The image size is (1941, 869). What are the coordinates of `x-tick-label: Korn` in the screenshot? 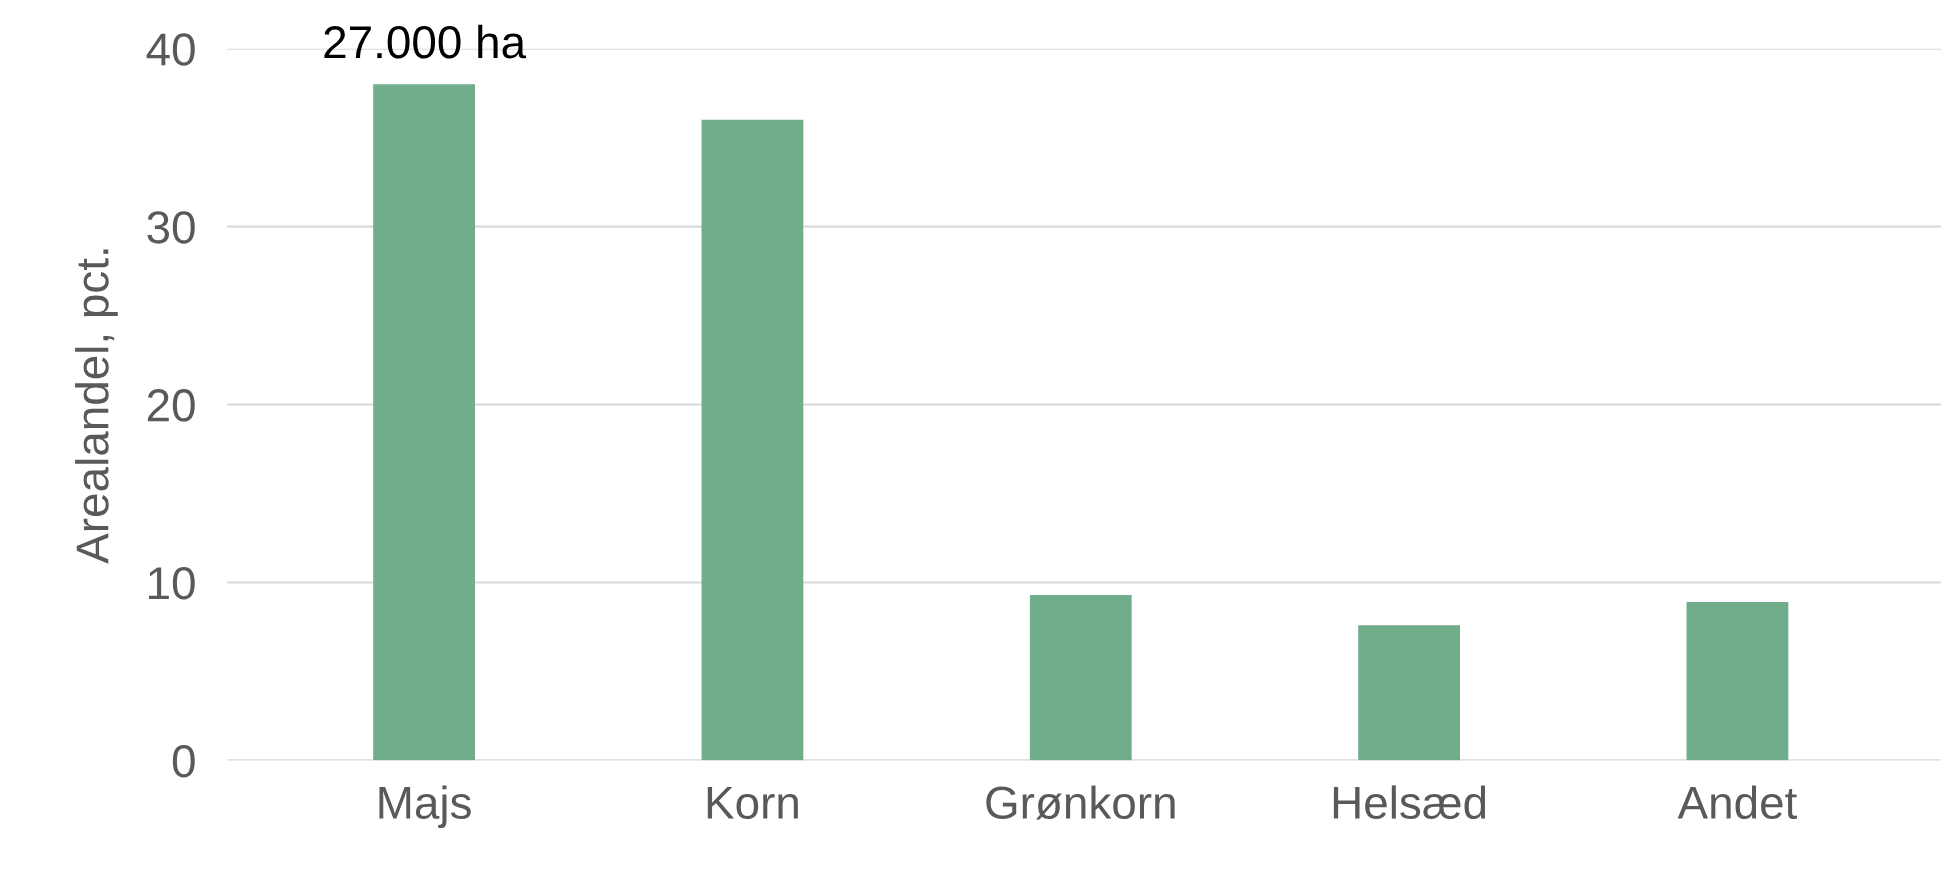 It's located at (752, 803).